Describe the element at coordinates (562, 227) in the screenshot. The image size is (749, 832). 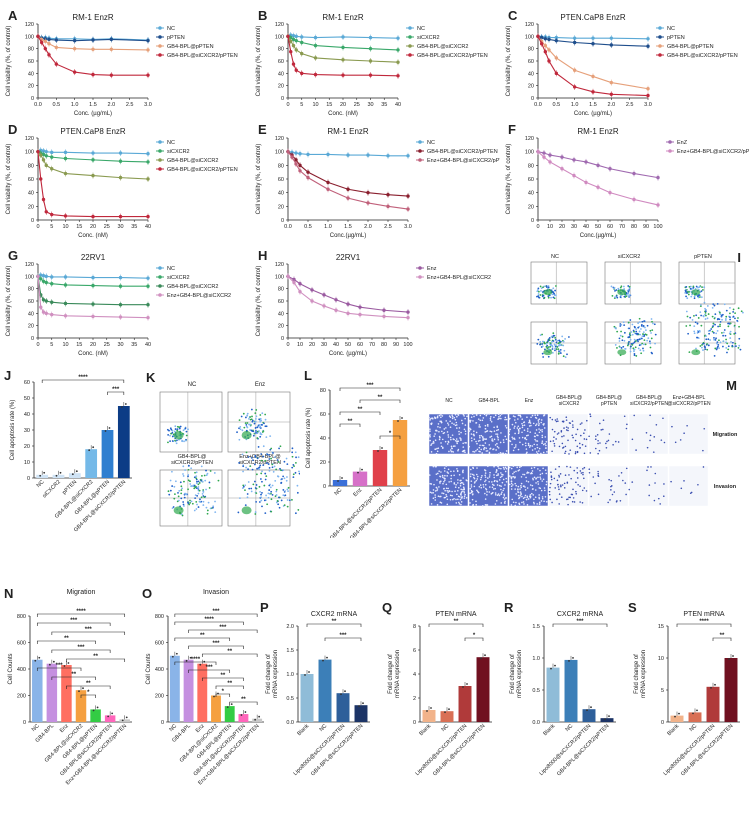
I see `x-tick-label: 20` at that location.